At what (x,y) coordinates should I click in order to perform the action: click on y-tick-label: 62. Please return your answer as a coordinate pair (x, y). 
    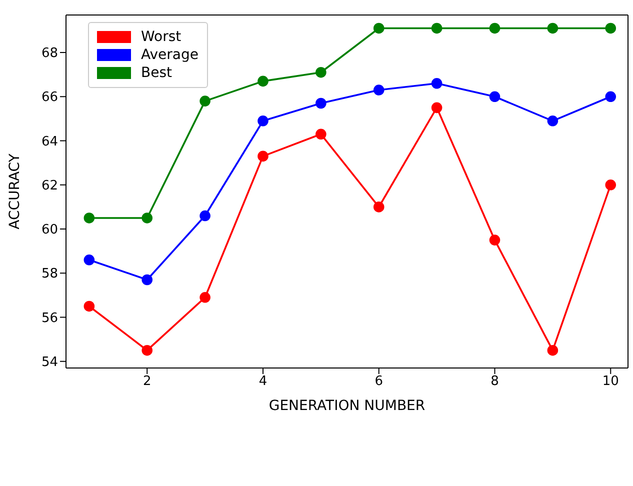
    Looking at the image, I should click on (49, 186).